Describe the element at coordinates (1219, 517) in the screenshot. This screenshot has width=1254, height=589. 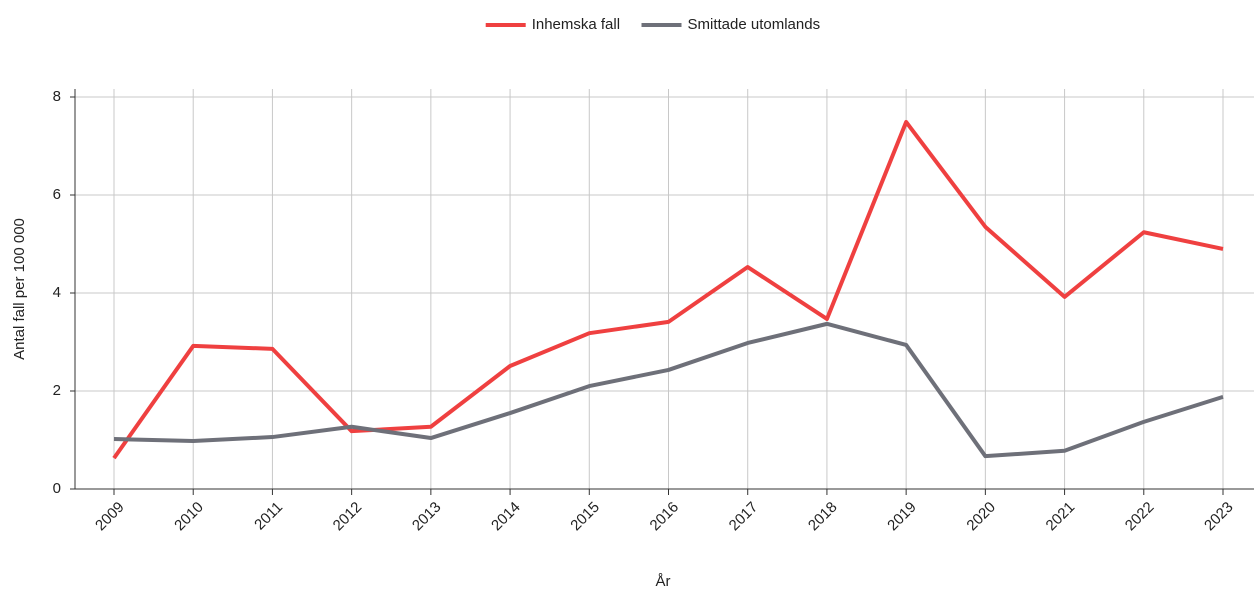
I see `x-tick-label: 2023` at that location.